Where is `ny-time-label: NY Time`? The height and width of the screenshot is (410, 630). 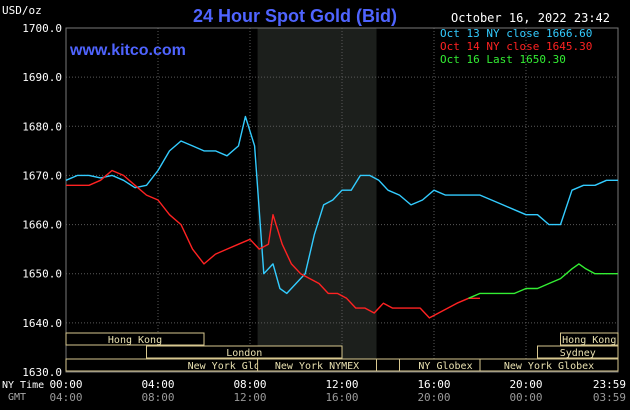 ny-time-label: NY Time is located at coordinates (23, 385).